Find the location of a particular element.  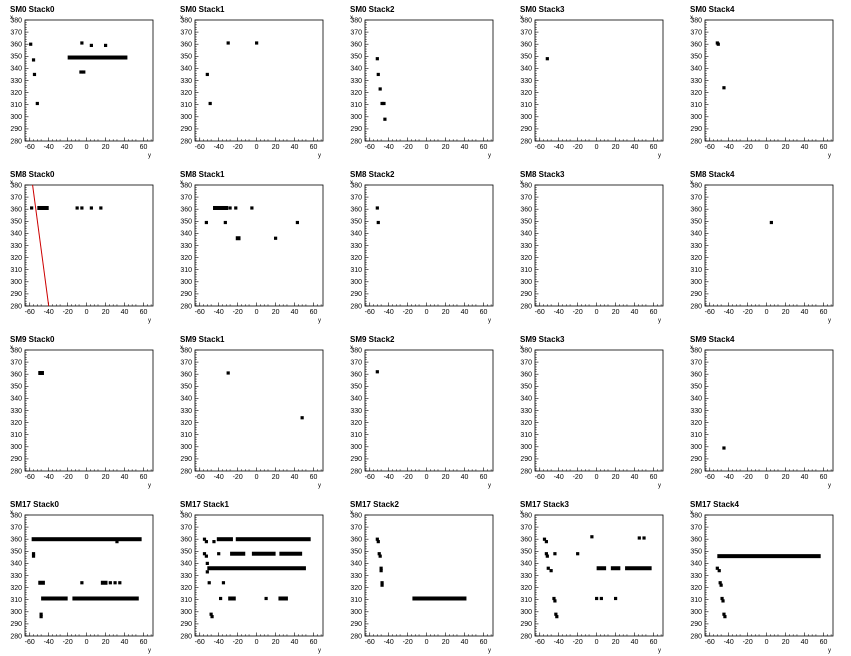

y-tick-label: 280 is located at coordinates (696, 636).